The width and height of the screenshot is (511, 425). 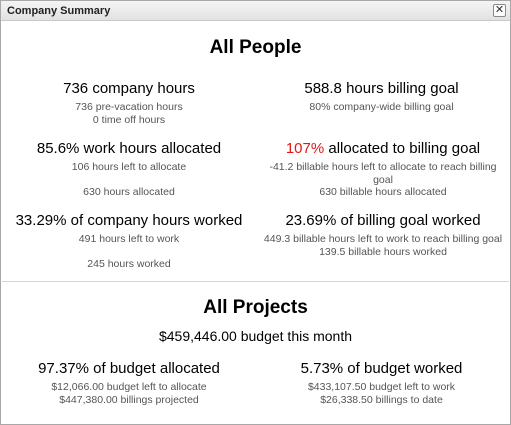 I want to click on hours-left-to-work: 491 hours left to work, so click(x=129, y=239).